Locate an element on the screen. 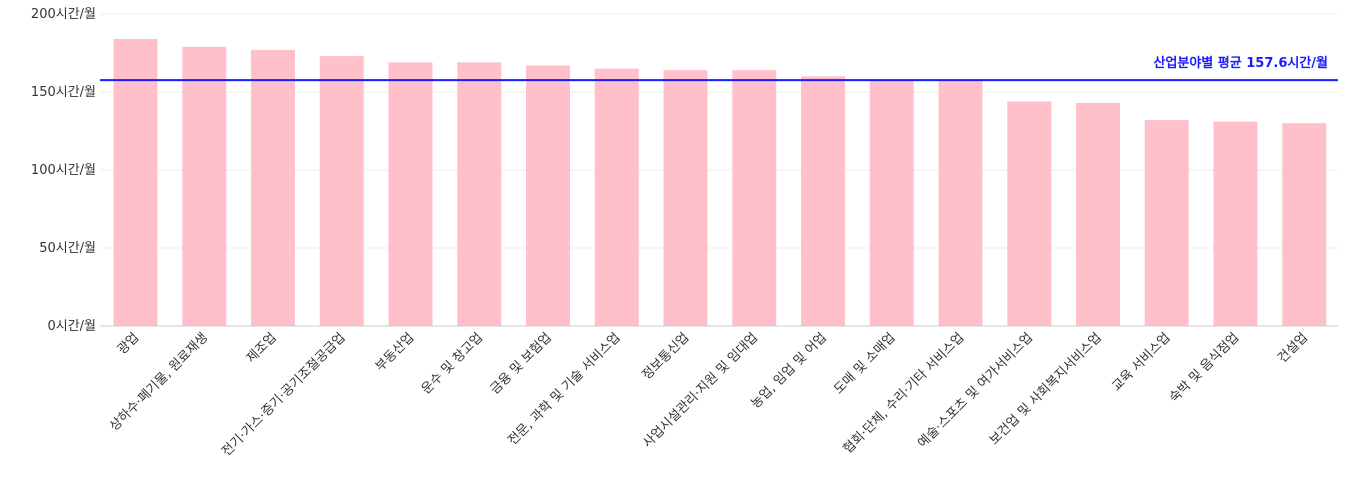 This screenshot has height=500, width=1358. average-label: 산업분야별 평균 157.6시간/월 is located at coordinates (1240, 63).